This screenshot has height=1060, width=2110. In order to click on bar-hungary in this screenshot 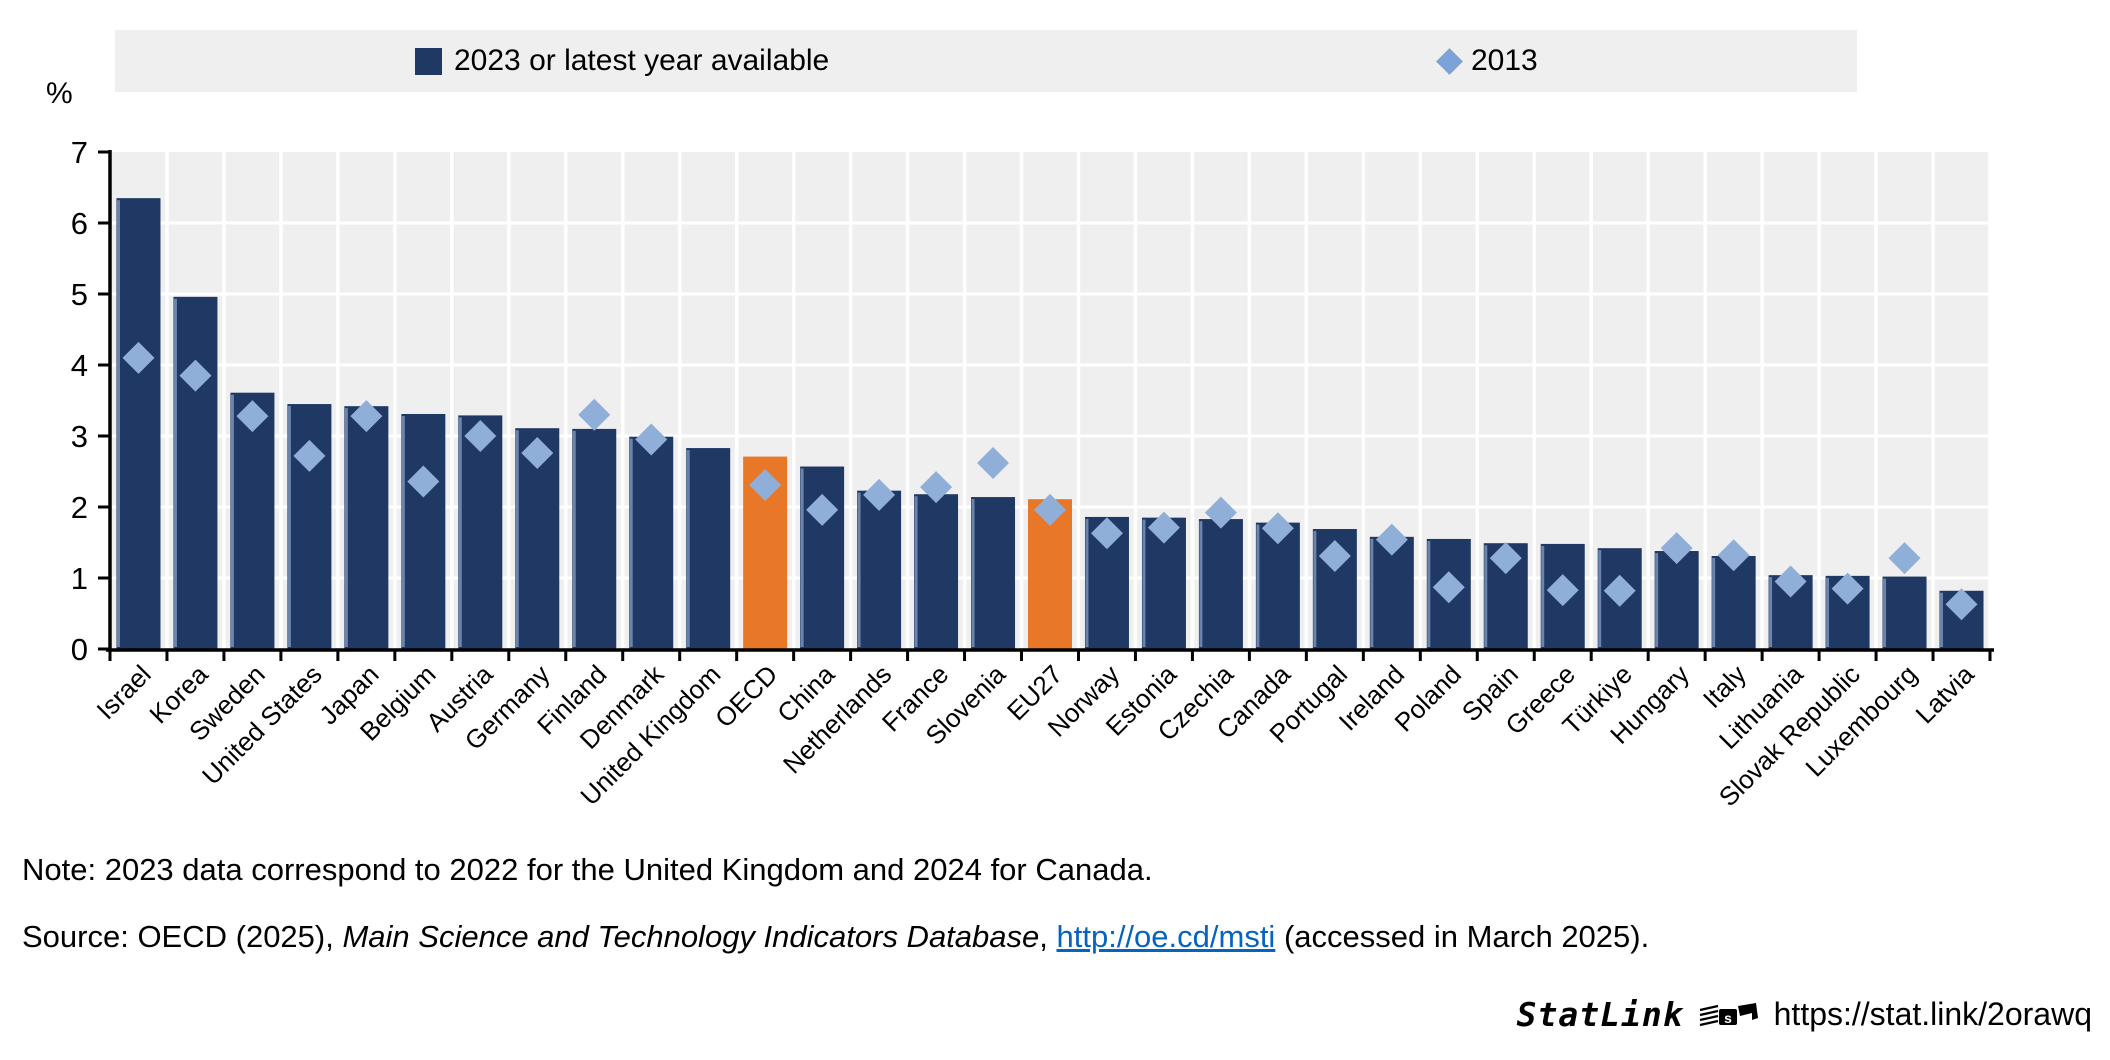, I will do `click(1676, 600)`.